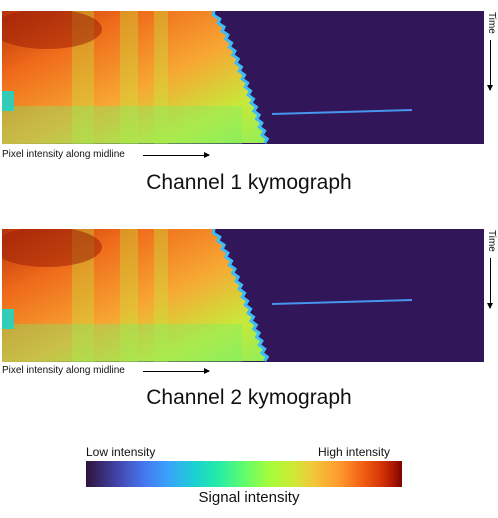  Describe the element at coordinates (63, 154) in the screenshot. I see `x-axis-label-1: Pixel intensity along midline` at that location.